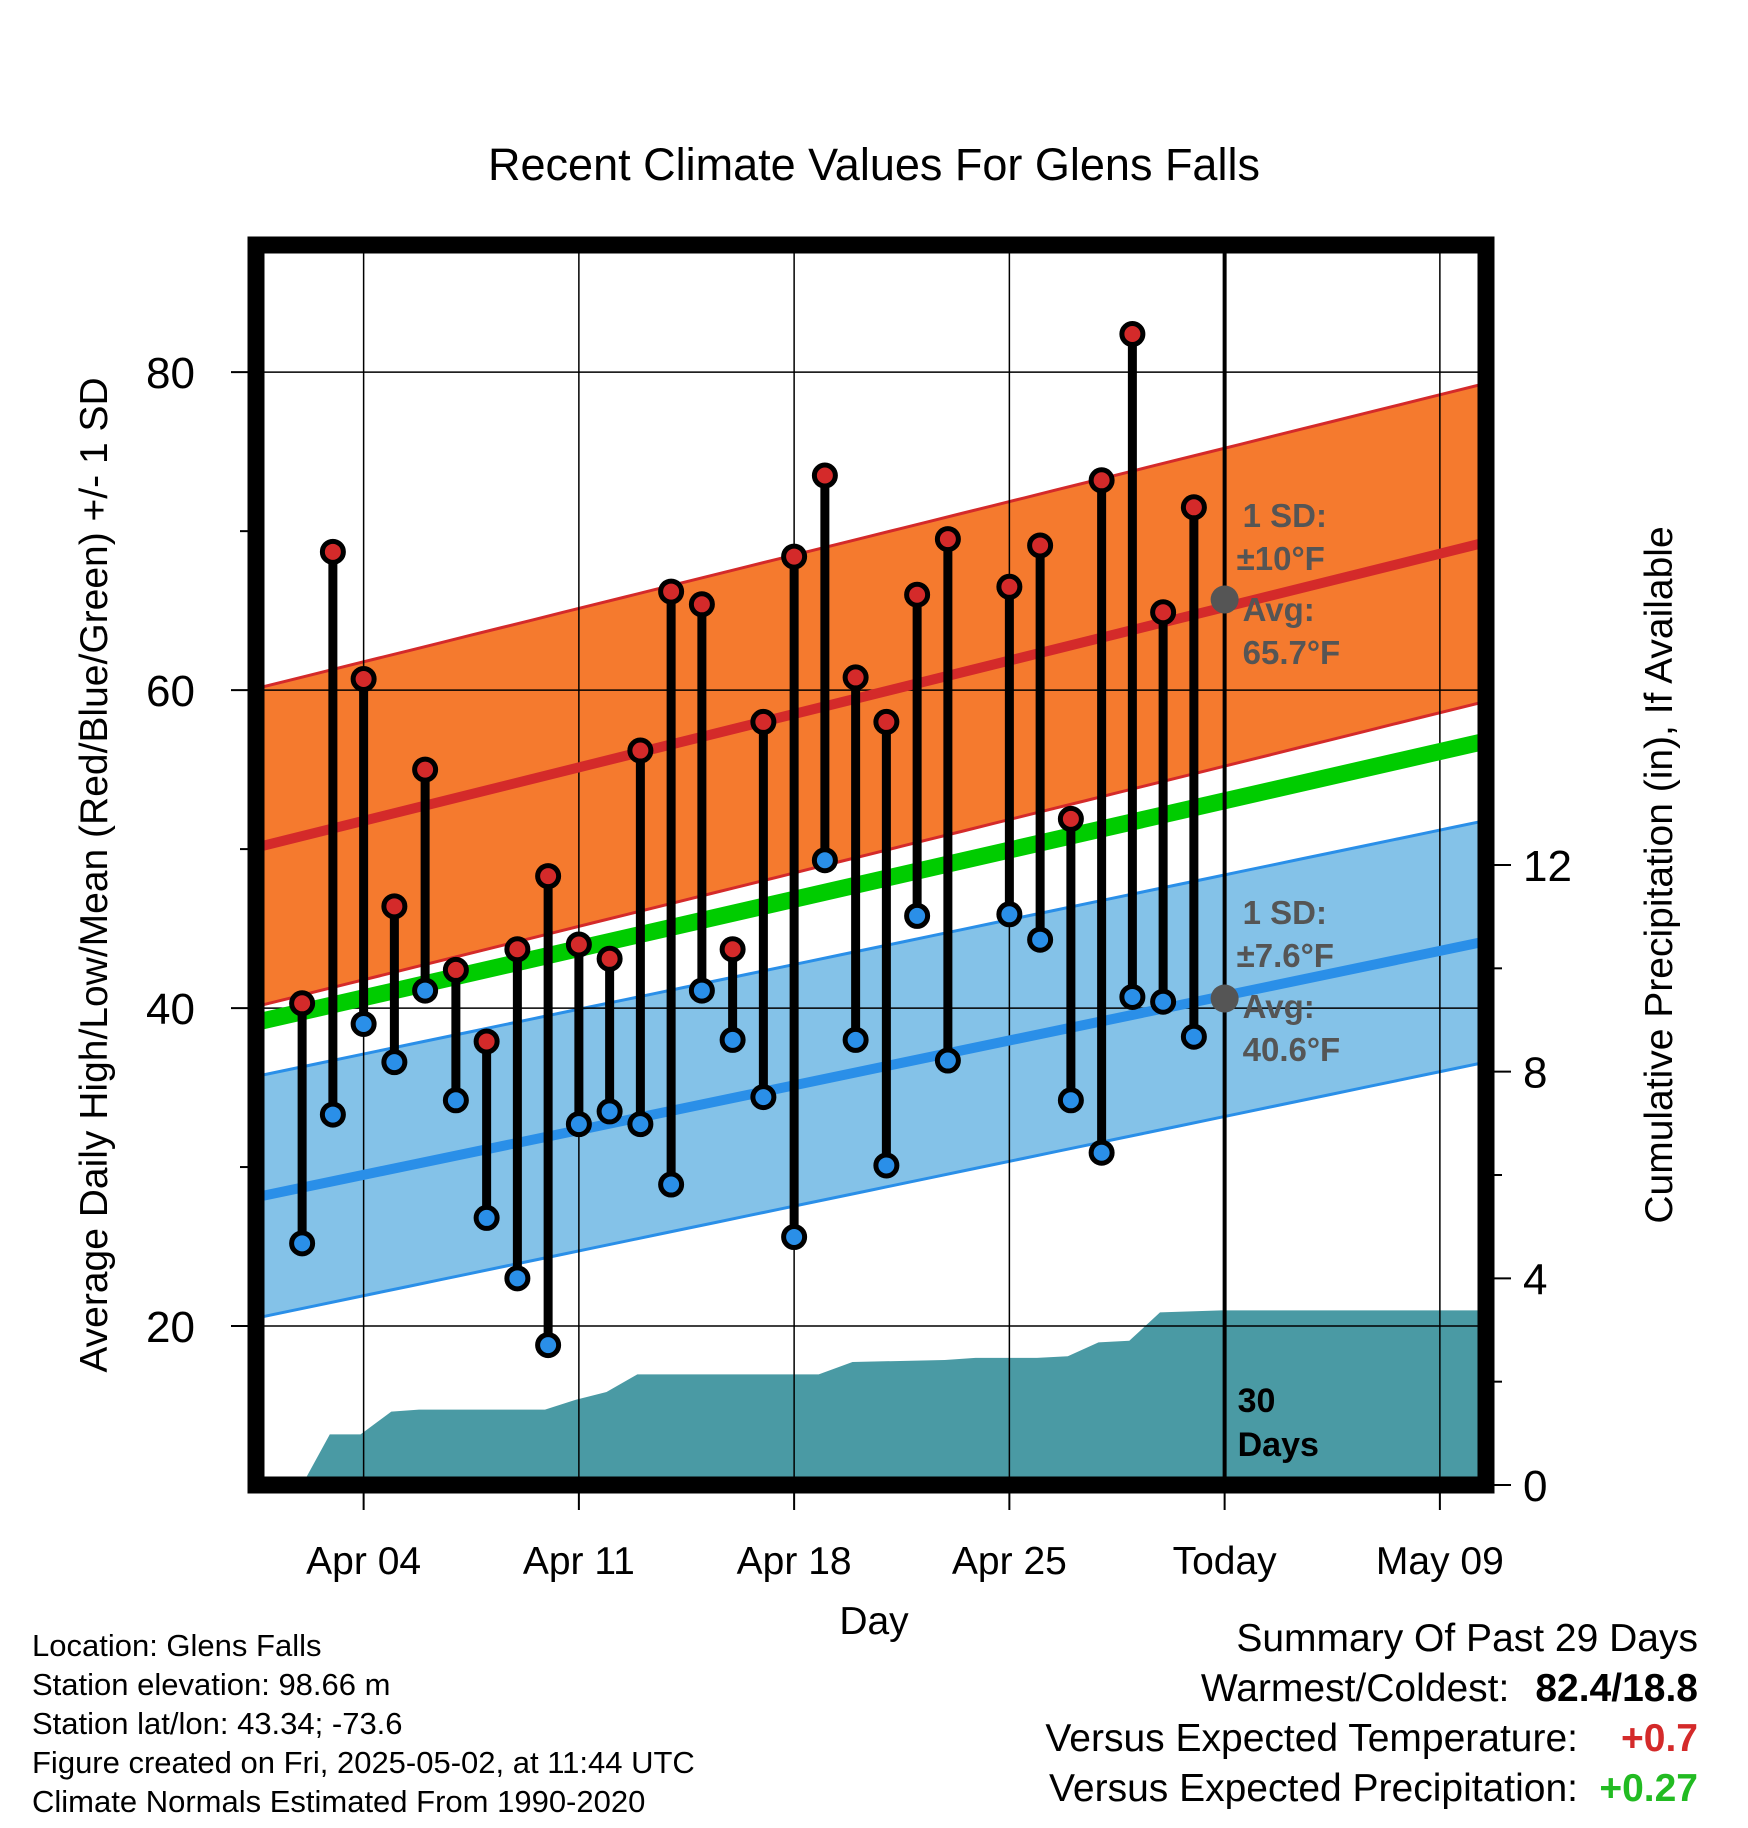  I want to click on x-tick-label-3: Apr 25, so click(1009, 1561).